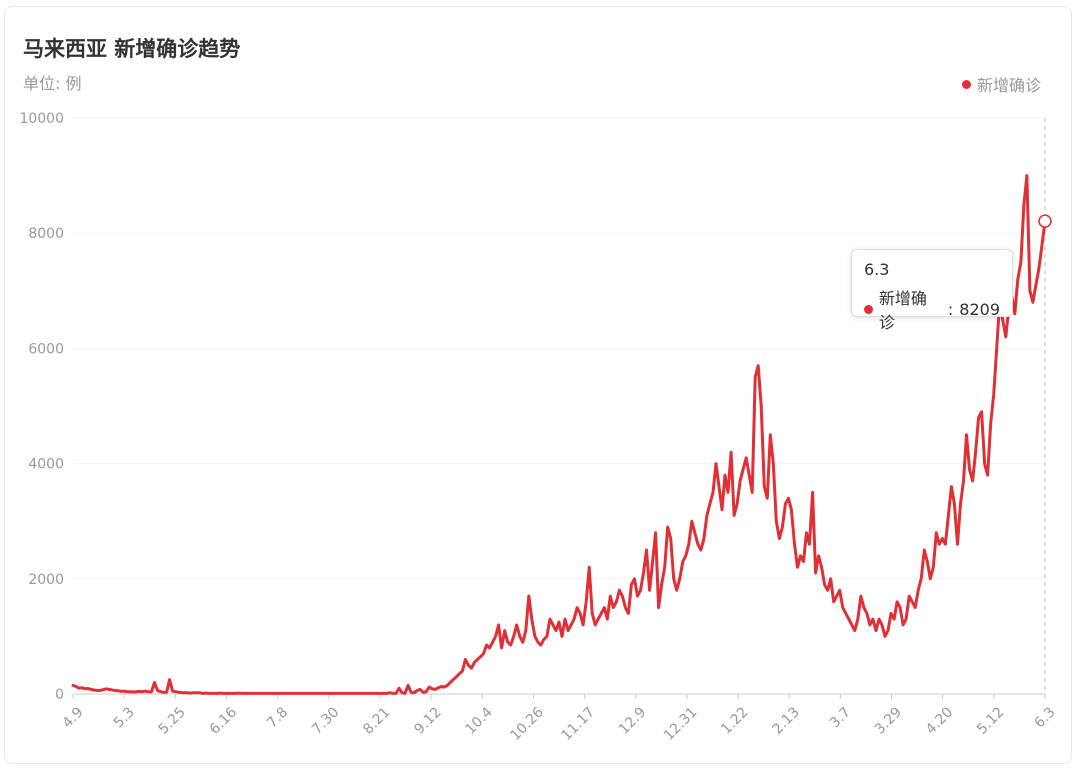 This screenshot has height=770, width=1080. I want to click on y-tick-label: 6000, so click(46, 349).